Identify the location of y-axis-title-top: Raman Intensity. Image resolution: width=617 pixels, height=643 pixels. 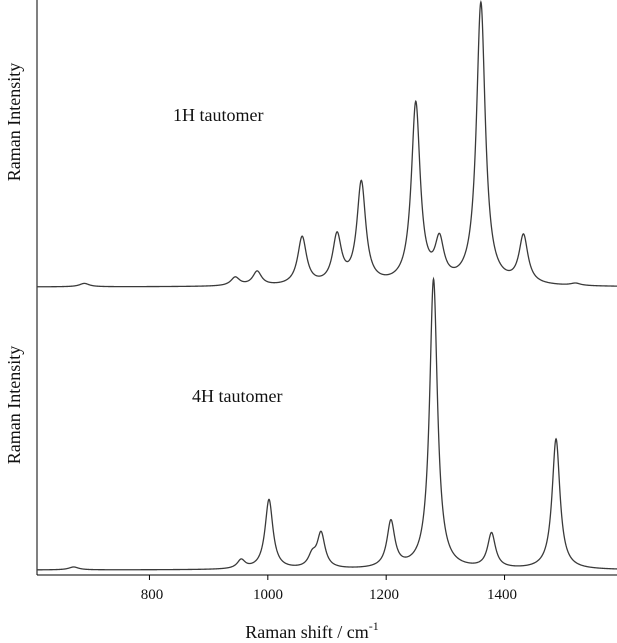
(14, 122).